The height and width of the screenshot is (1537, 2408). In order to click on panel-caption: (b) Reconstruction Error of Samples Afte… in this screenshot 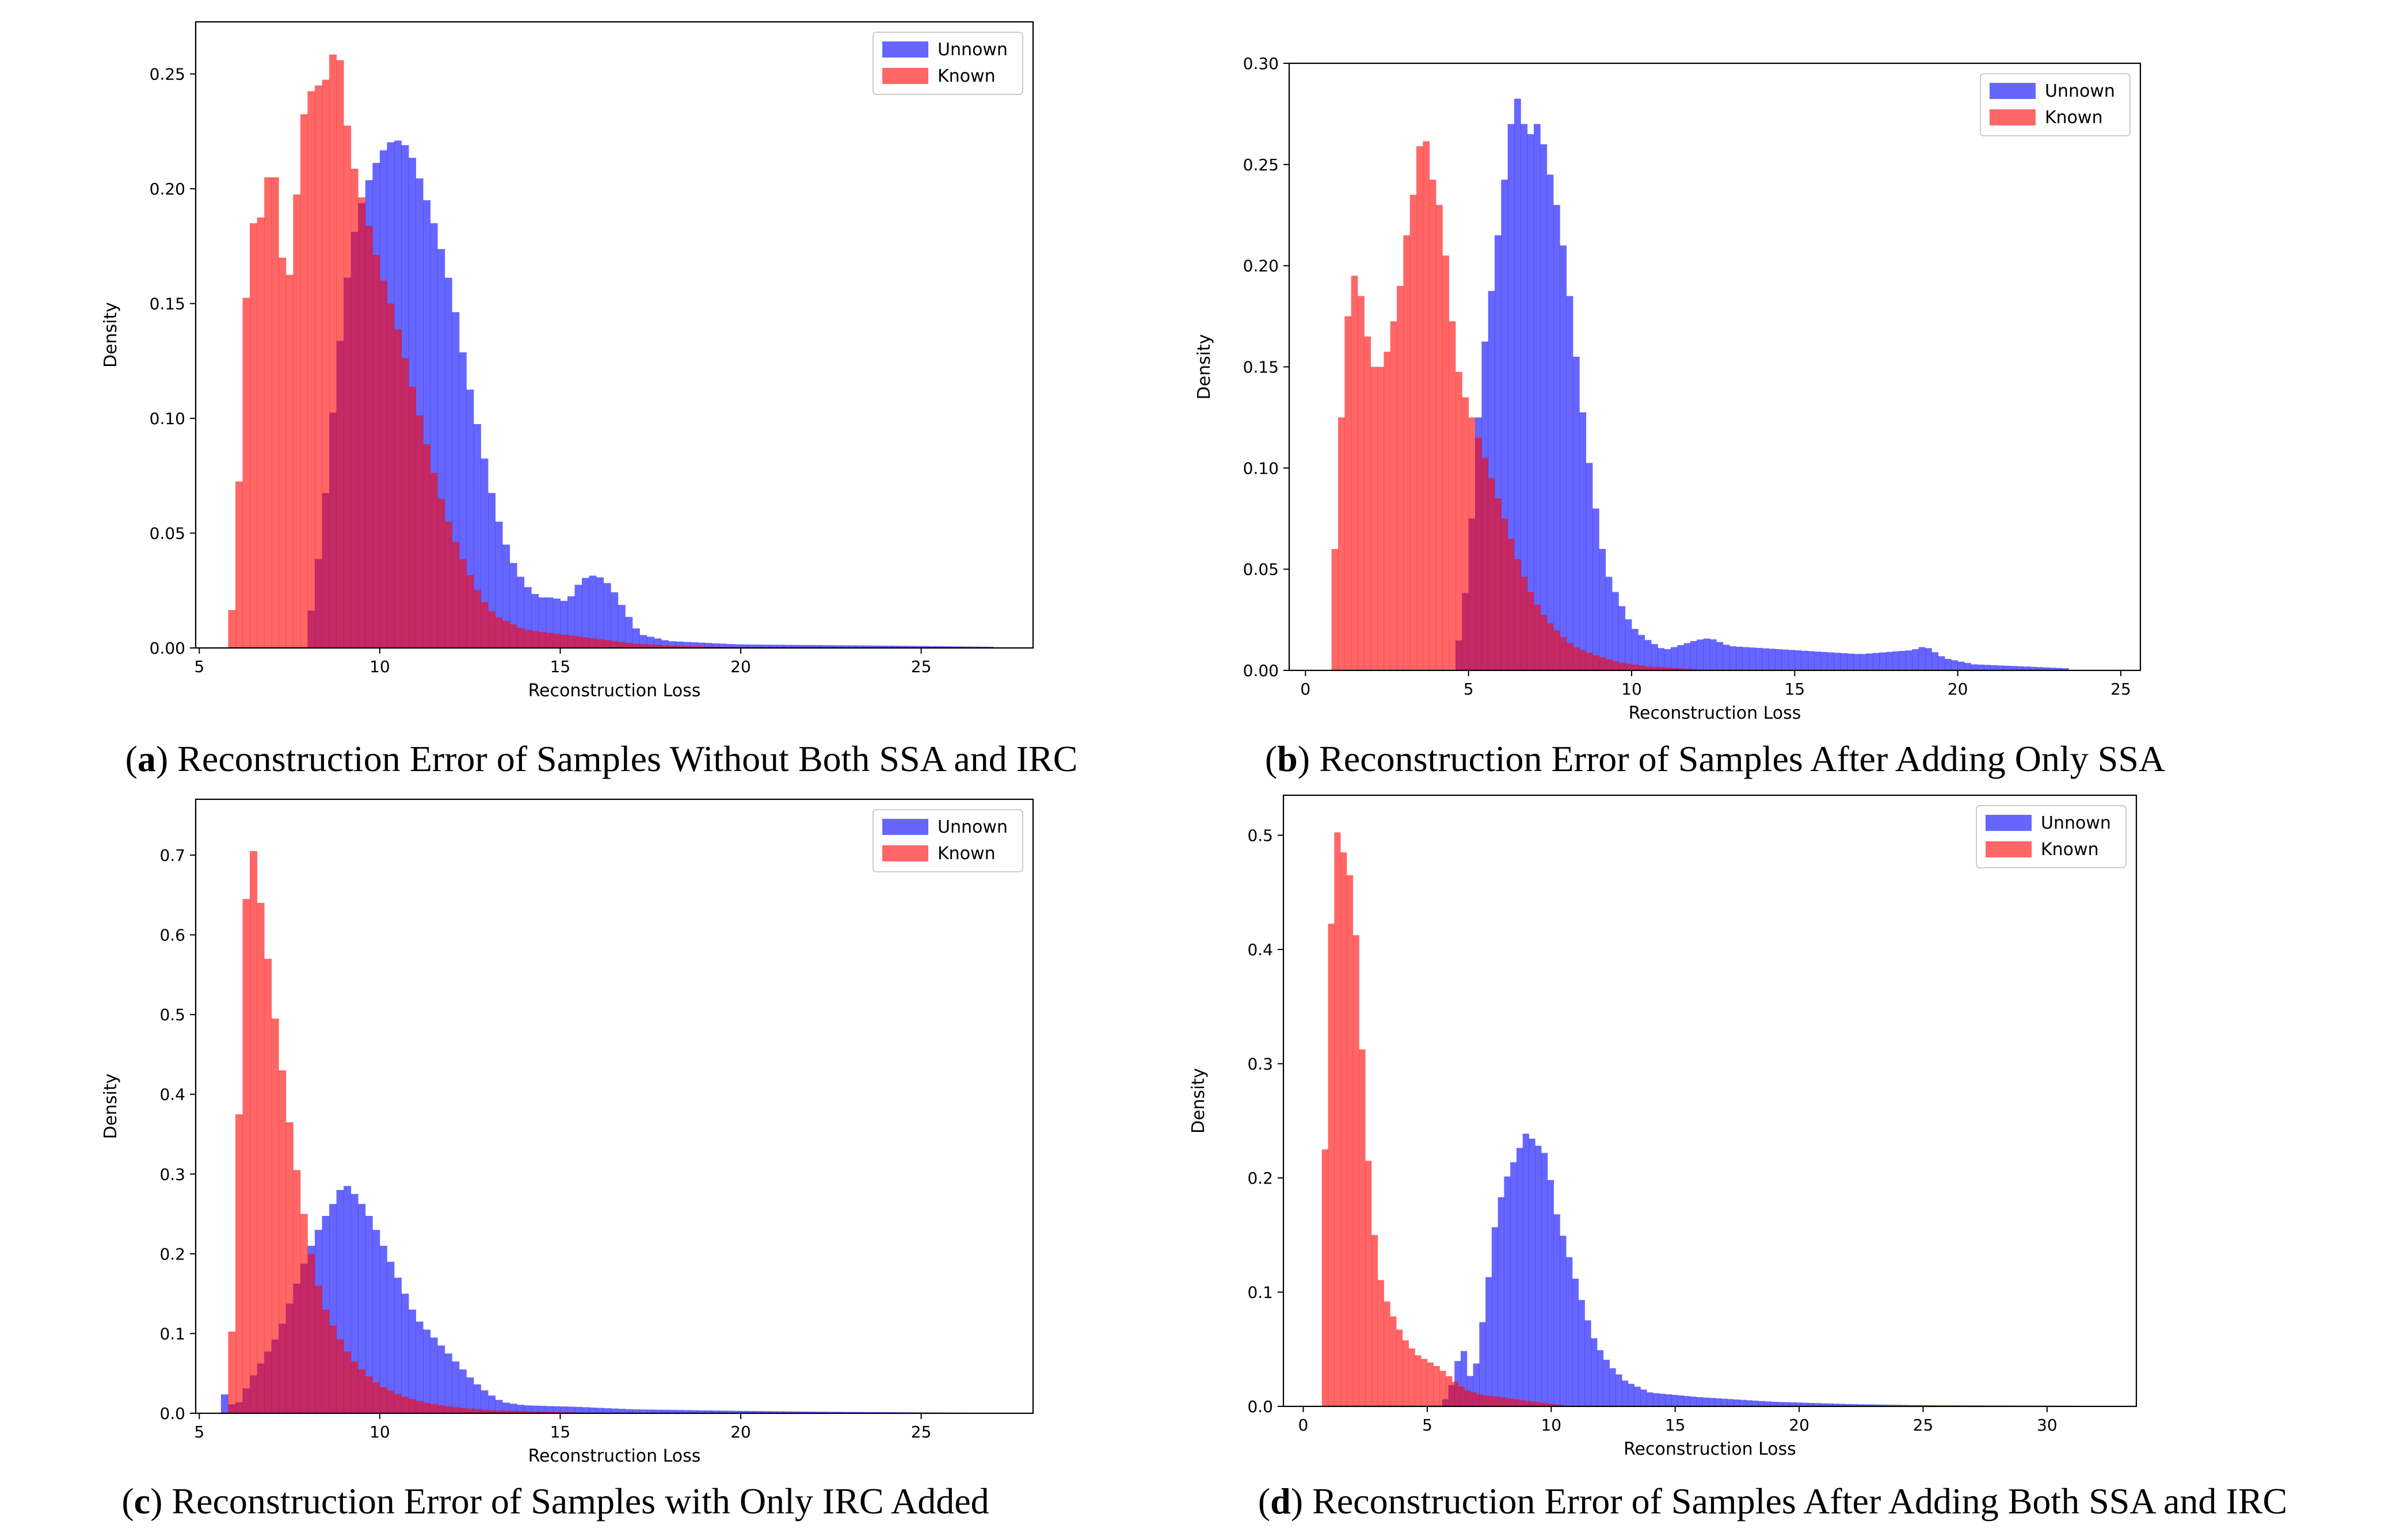, I will do `click(1715, 758)`.